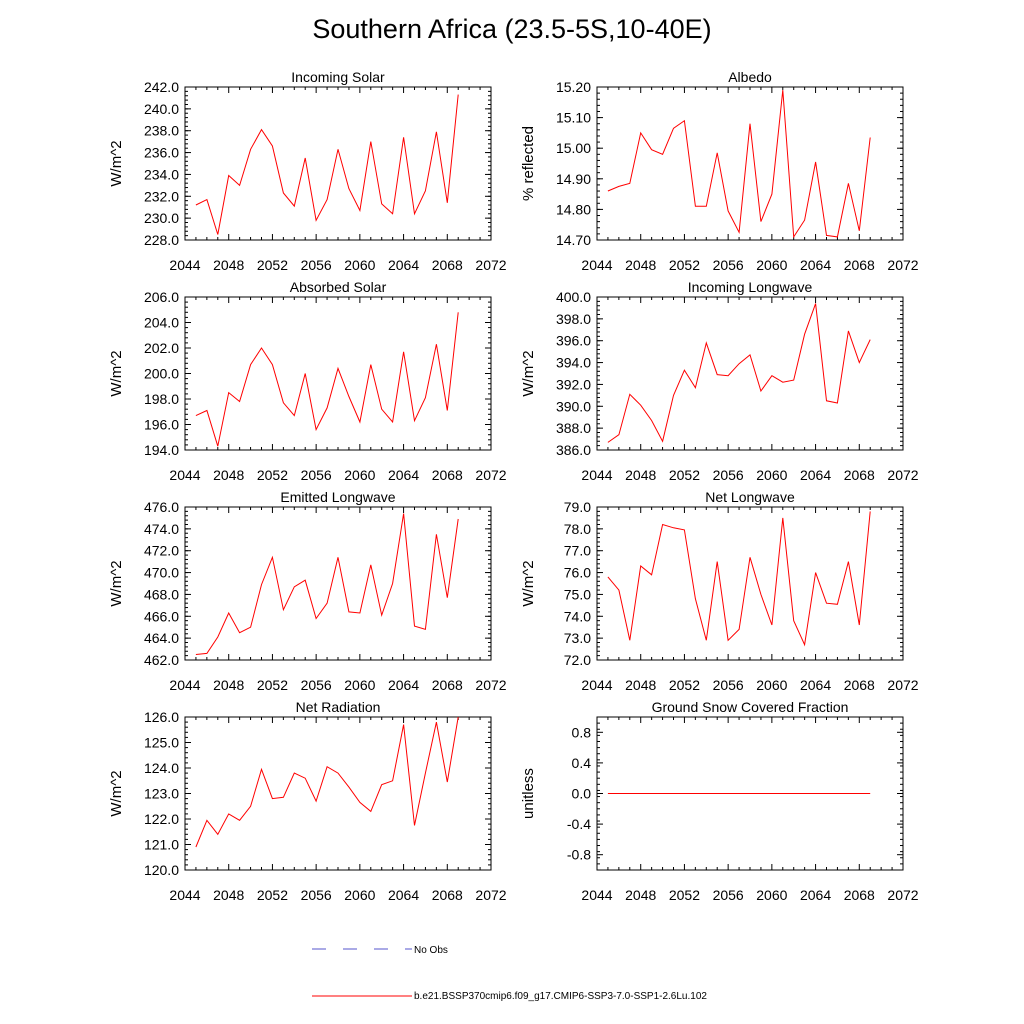  I want to click on panel-title: Incoming Solar, so click(338, 77).